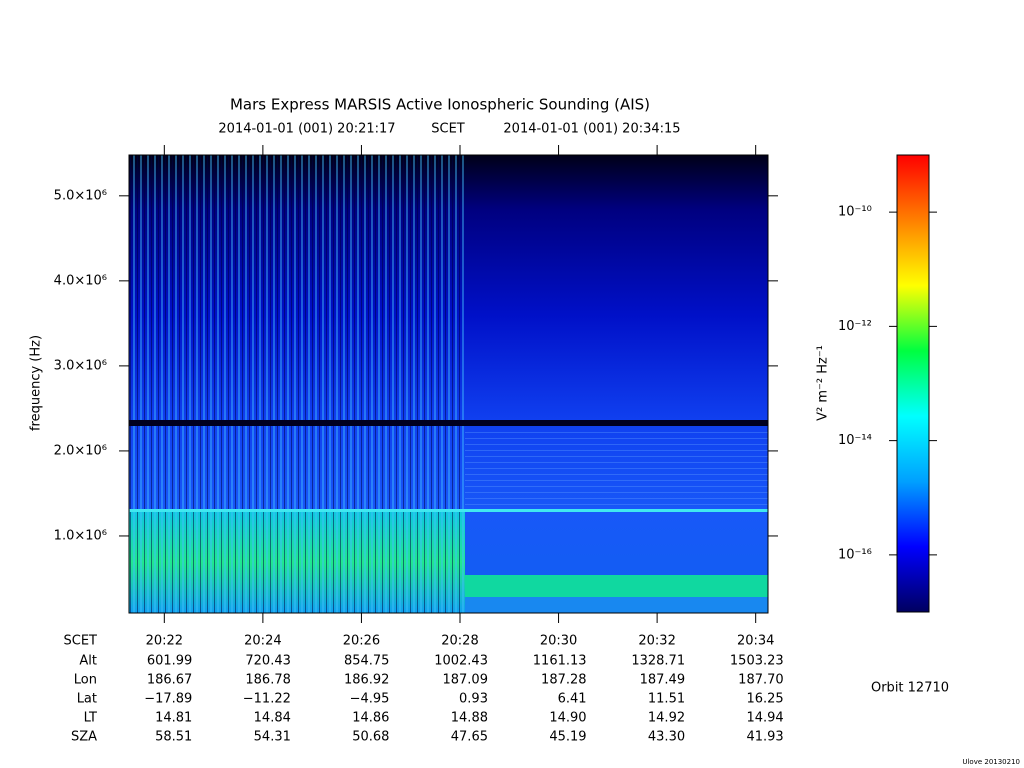  Describe the element at coordinates (567, 718) in the screenshot. I see `ephemeris-value: 14.90` at that location.